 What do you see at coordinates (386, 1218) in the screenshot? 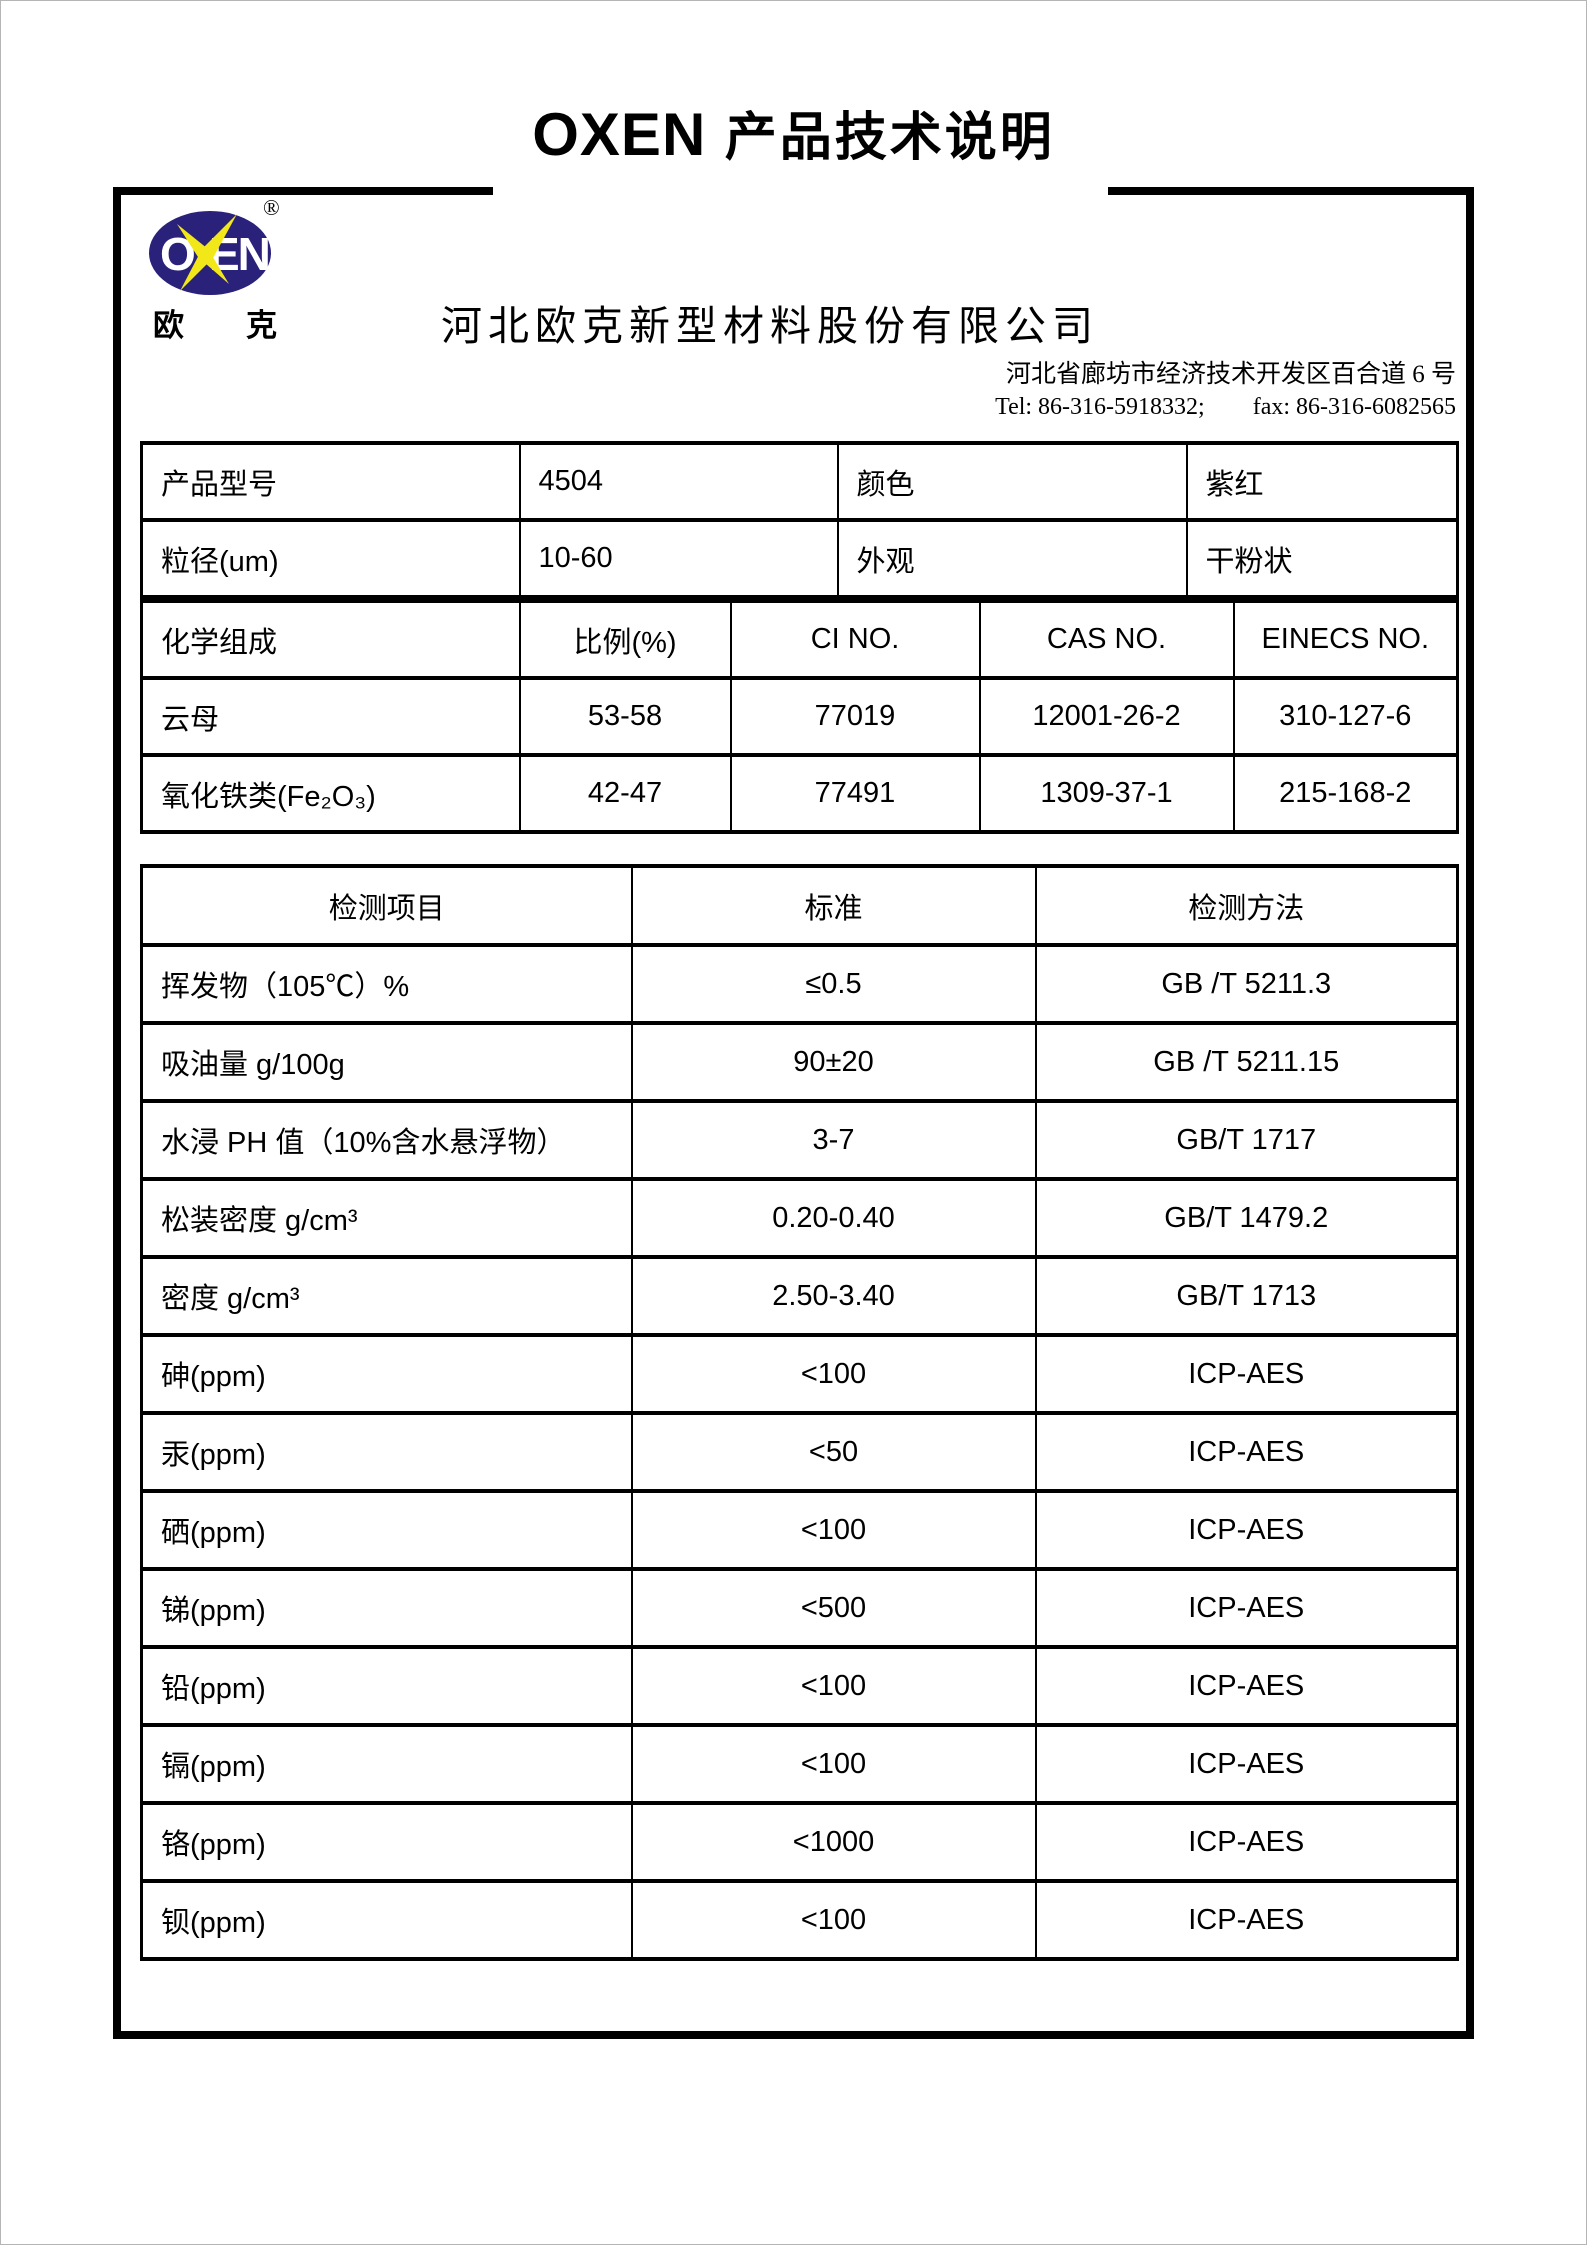
I see `table-cell: 松装密度 g/cm³` at bounding box center [386, 1218].